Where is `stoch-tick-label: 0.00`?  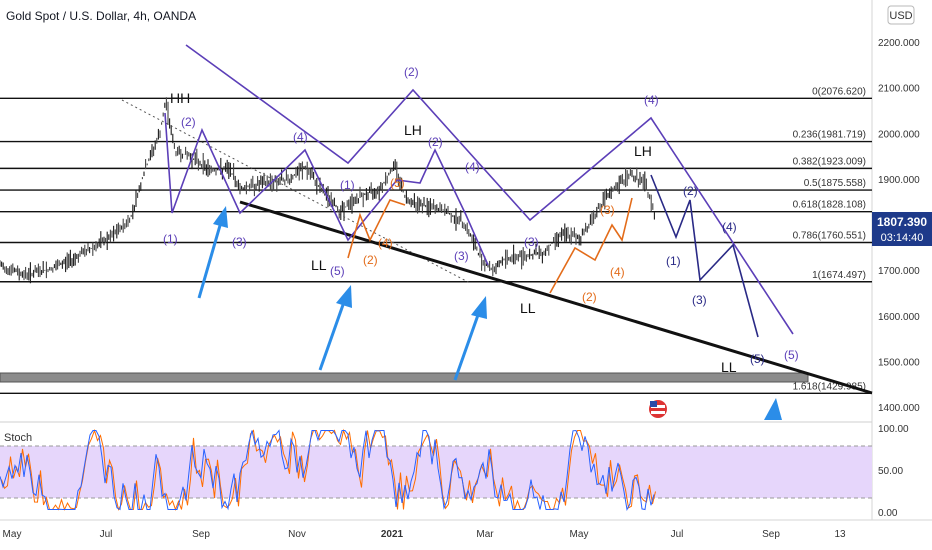 stoch-tick-label: 0.00 is located at coordinates (888, 513).